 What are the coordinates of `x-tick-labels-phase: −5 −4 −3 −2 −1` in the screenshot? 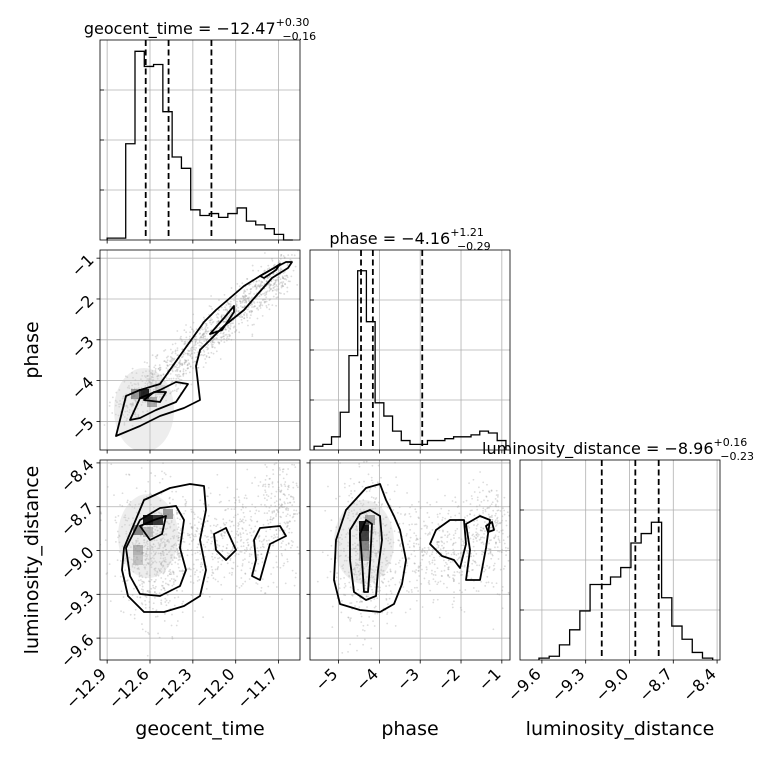 It's located at (407, 679).